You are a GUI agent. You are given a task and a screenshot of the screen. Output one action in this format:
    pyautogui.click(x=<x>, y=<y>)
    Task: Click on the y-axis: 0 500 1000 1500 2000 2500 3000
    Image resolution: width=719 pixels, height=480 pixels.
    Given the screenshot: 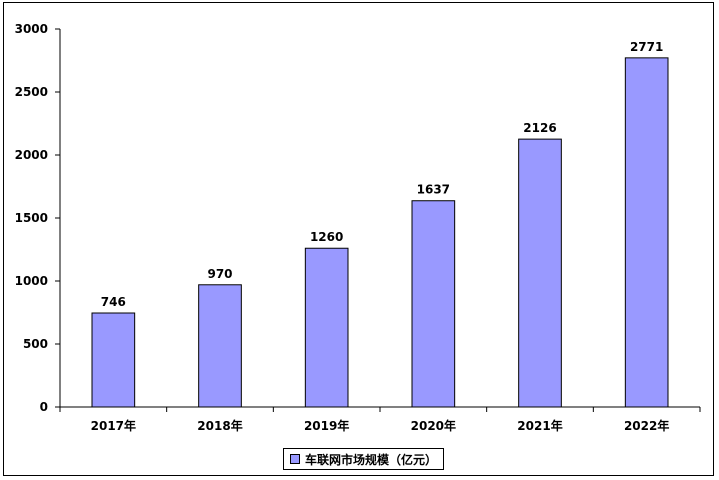 What is the action you would take?
    pyautogui.click(x=38, y=218)
    